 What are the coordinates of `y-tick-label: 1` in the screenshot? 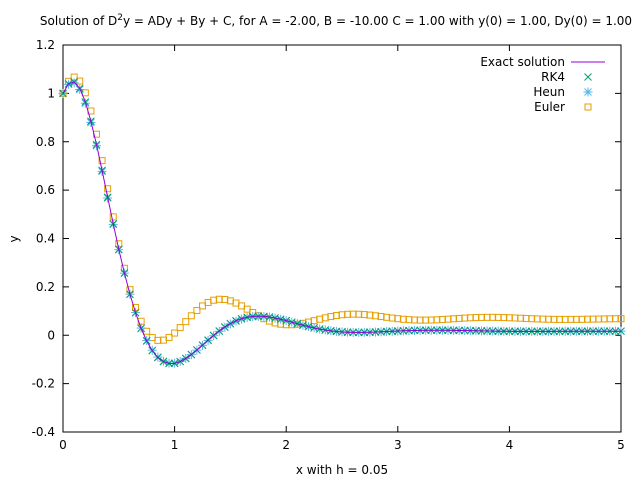 It's located at (51, 93).